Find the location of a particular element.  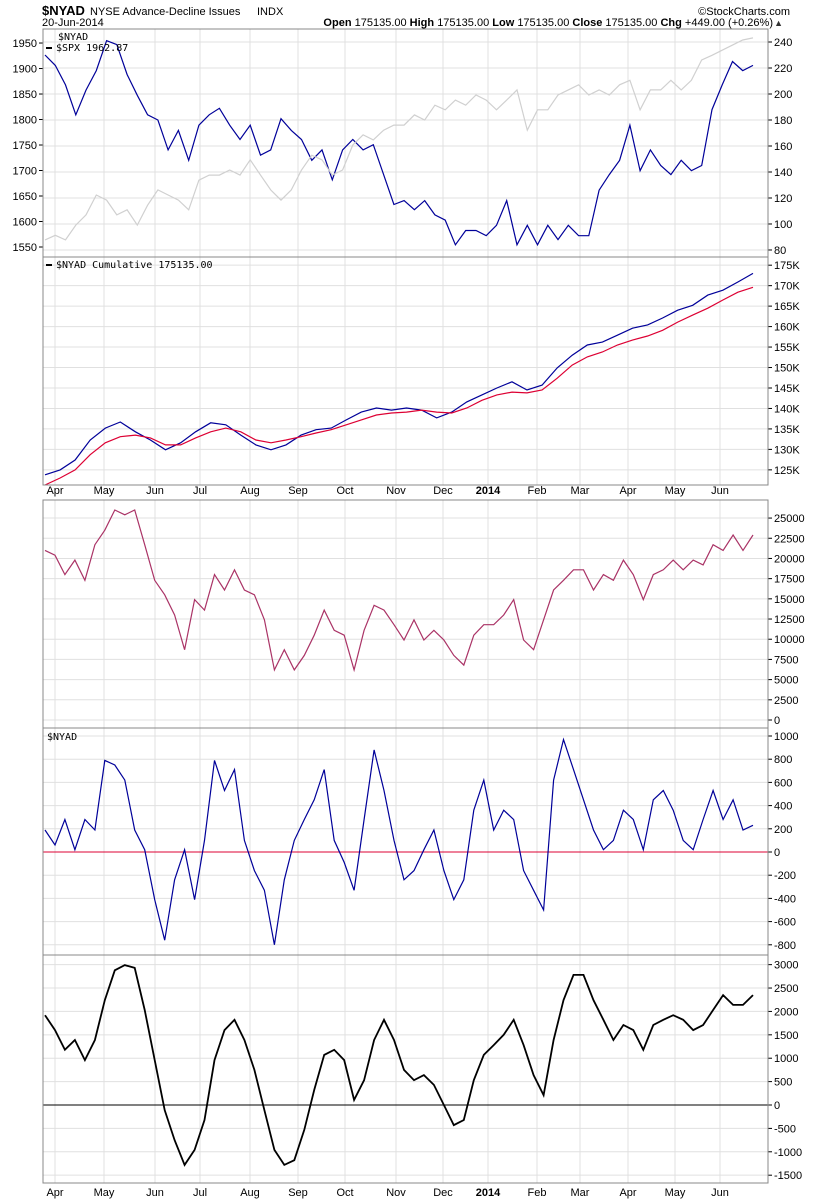

right-tick-label: 125K is located at coordinates (787, 471).